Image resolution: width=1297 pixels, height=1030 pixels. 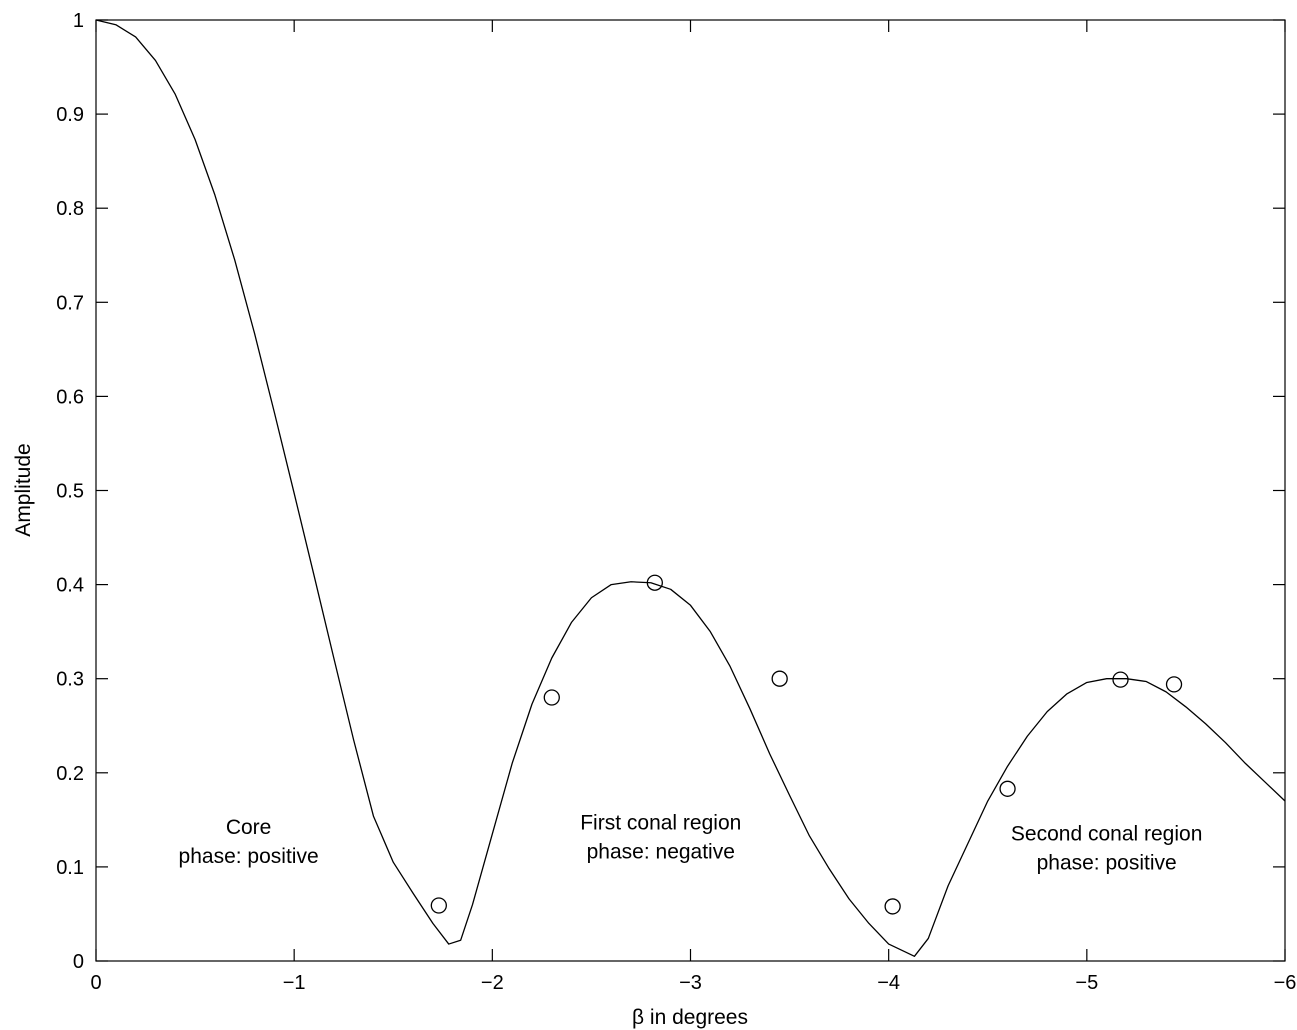 I want to click on y-tick-label: 0.6, so click(x=70, y=397).